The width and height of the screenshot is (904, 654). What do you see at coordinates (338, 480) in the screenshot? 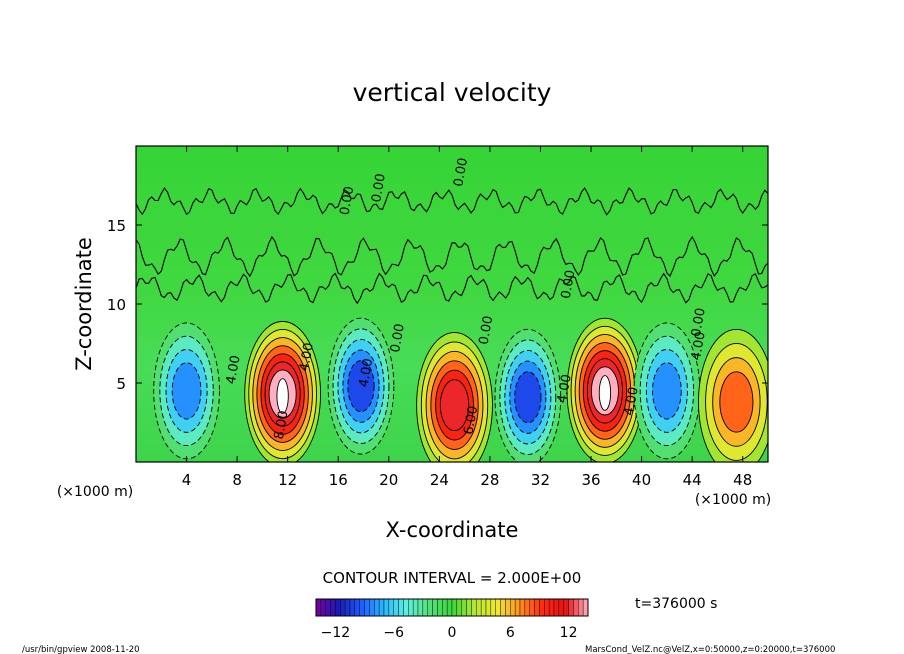
I see `x-tick-label: 16` at bounding box center [338, 480].